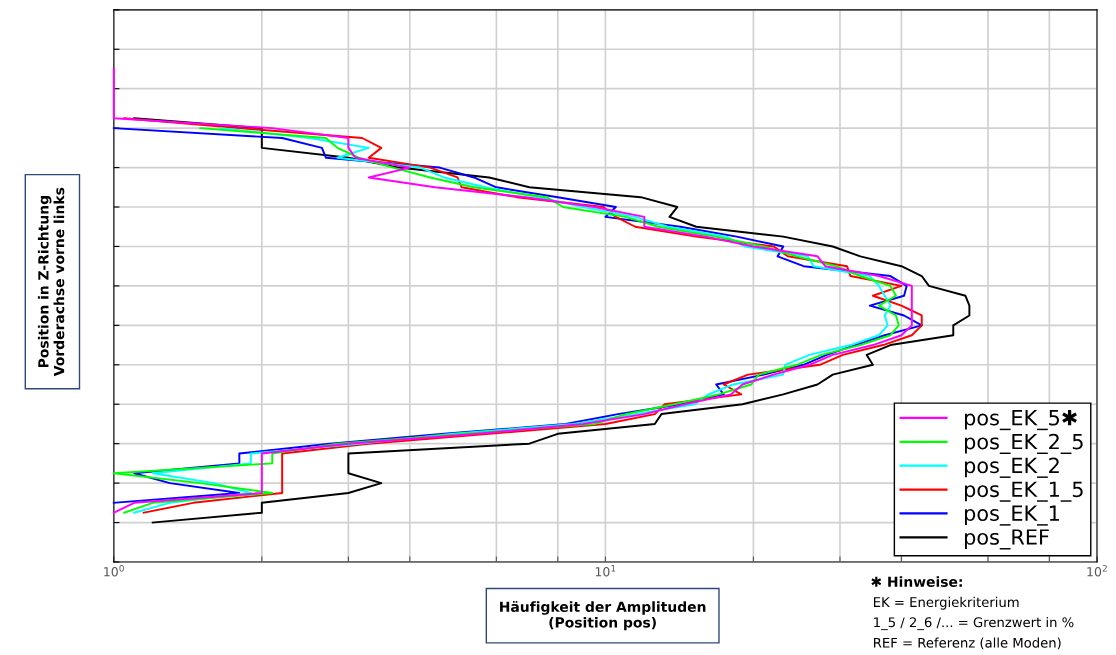 The height and width of the screenshot is (655, 1116). Describe the element at coordinates (916, 581) in the screenshot. I see `text: ✱ Hinweise:` at that location.